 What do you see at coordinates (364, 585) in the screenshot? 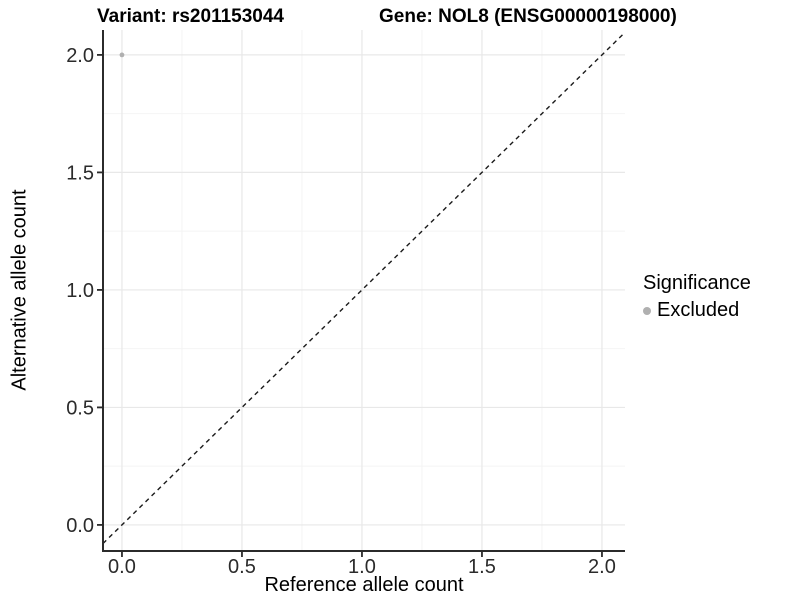
I see `x-axis-title: Reference allele count` at bounding box center [364, 585].